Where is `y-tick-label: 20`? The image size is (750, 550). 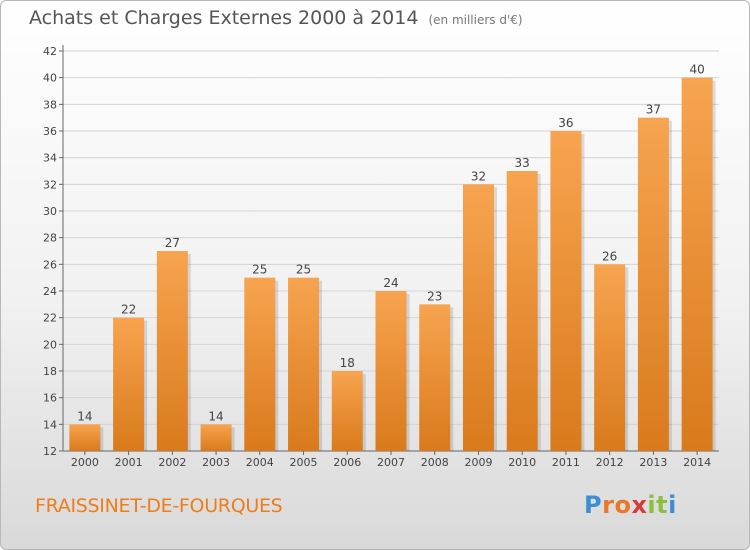 y-tick-label: 20 is located at coordinates (50, 344).